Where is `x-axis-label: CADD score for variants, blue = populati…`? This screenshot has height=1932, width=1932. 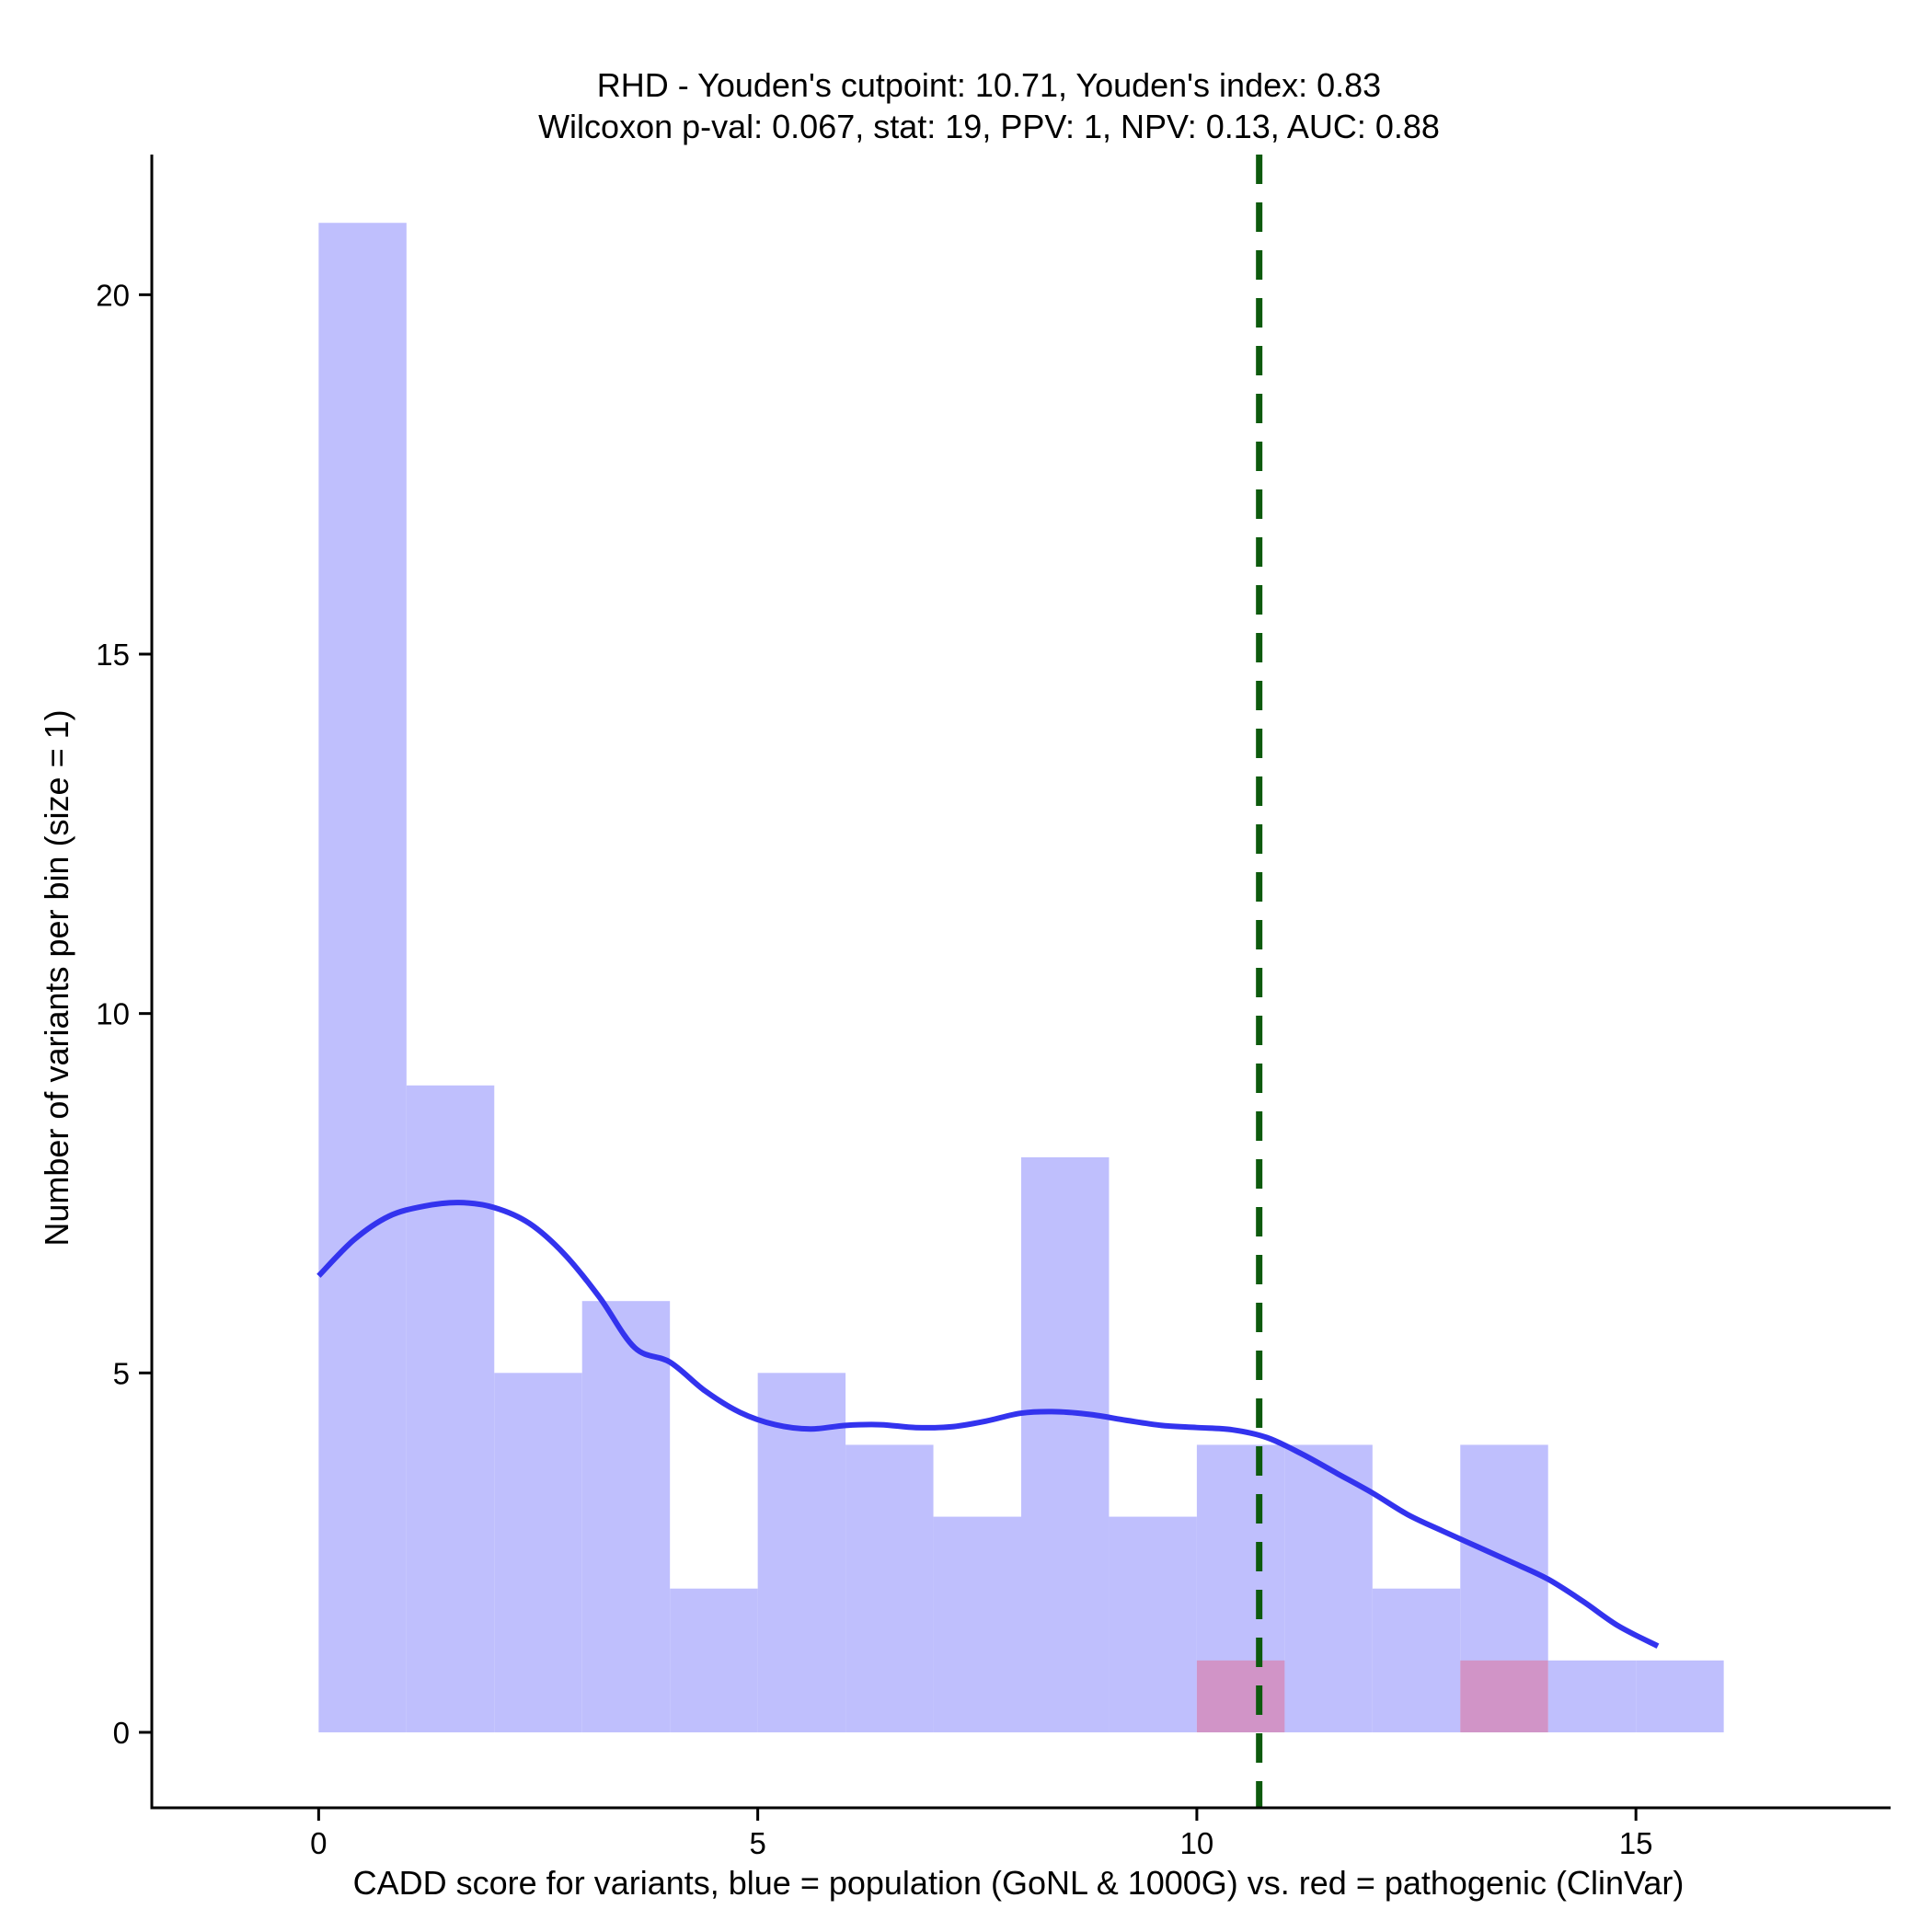
x-axis-label: CADD score for variants, blue = populati… is located at coordinates (1019, 1883).